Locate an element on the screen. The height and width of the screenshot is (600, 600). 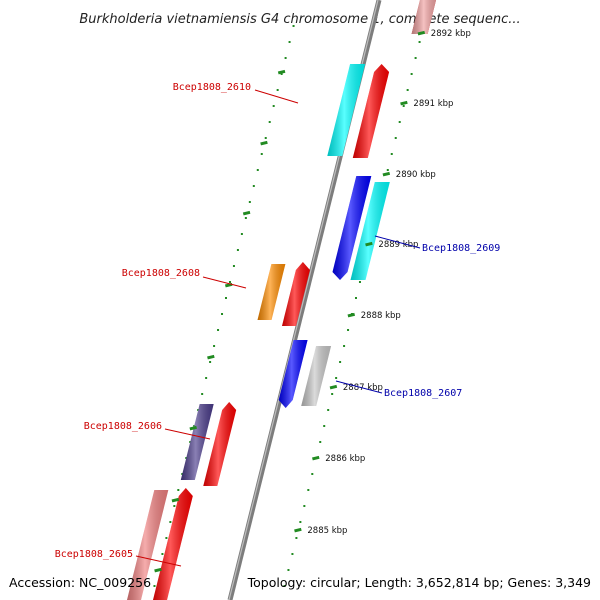
tick-label: 2892 kbp is located at coordinates (451, 34).